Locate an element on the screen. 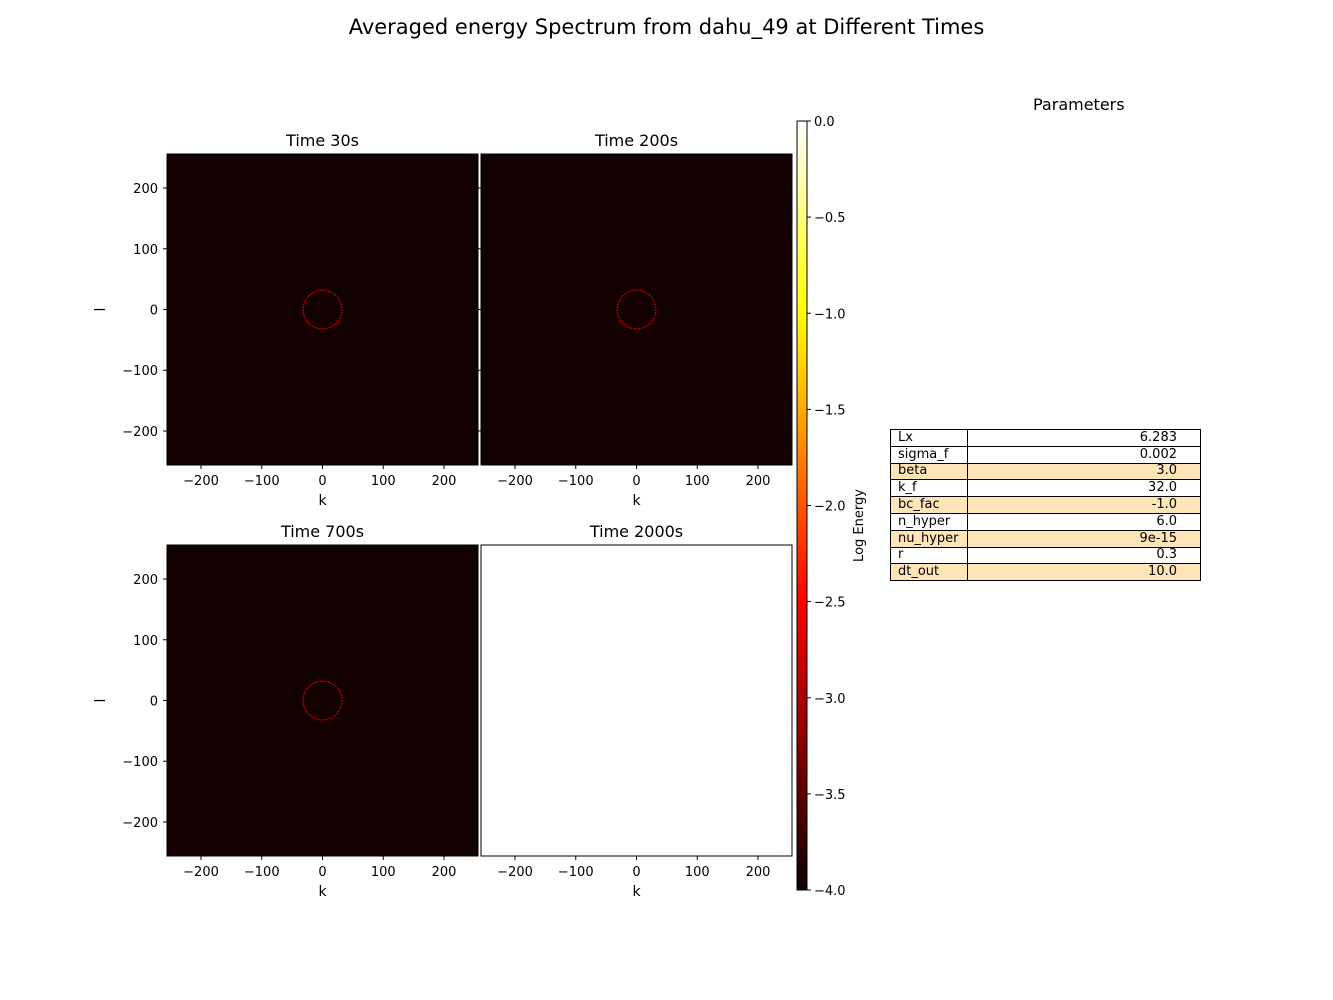 The height and width of the screenshot is (1000, 1333). parameters-title: Parameters is located at coordinates (1079, 104).